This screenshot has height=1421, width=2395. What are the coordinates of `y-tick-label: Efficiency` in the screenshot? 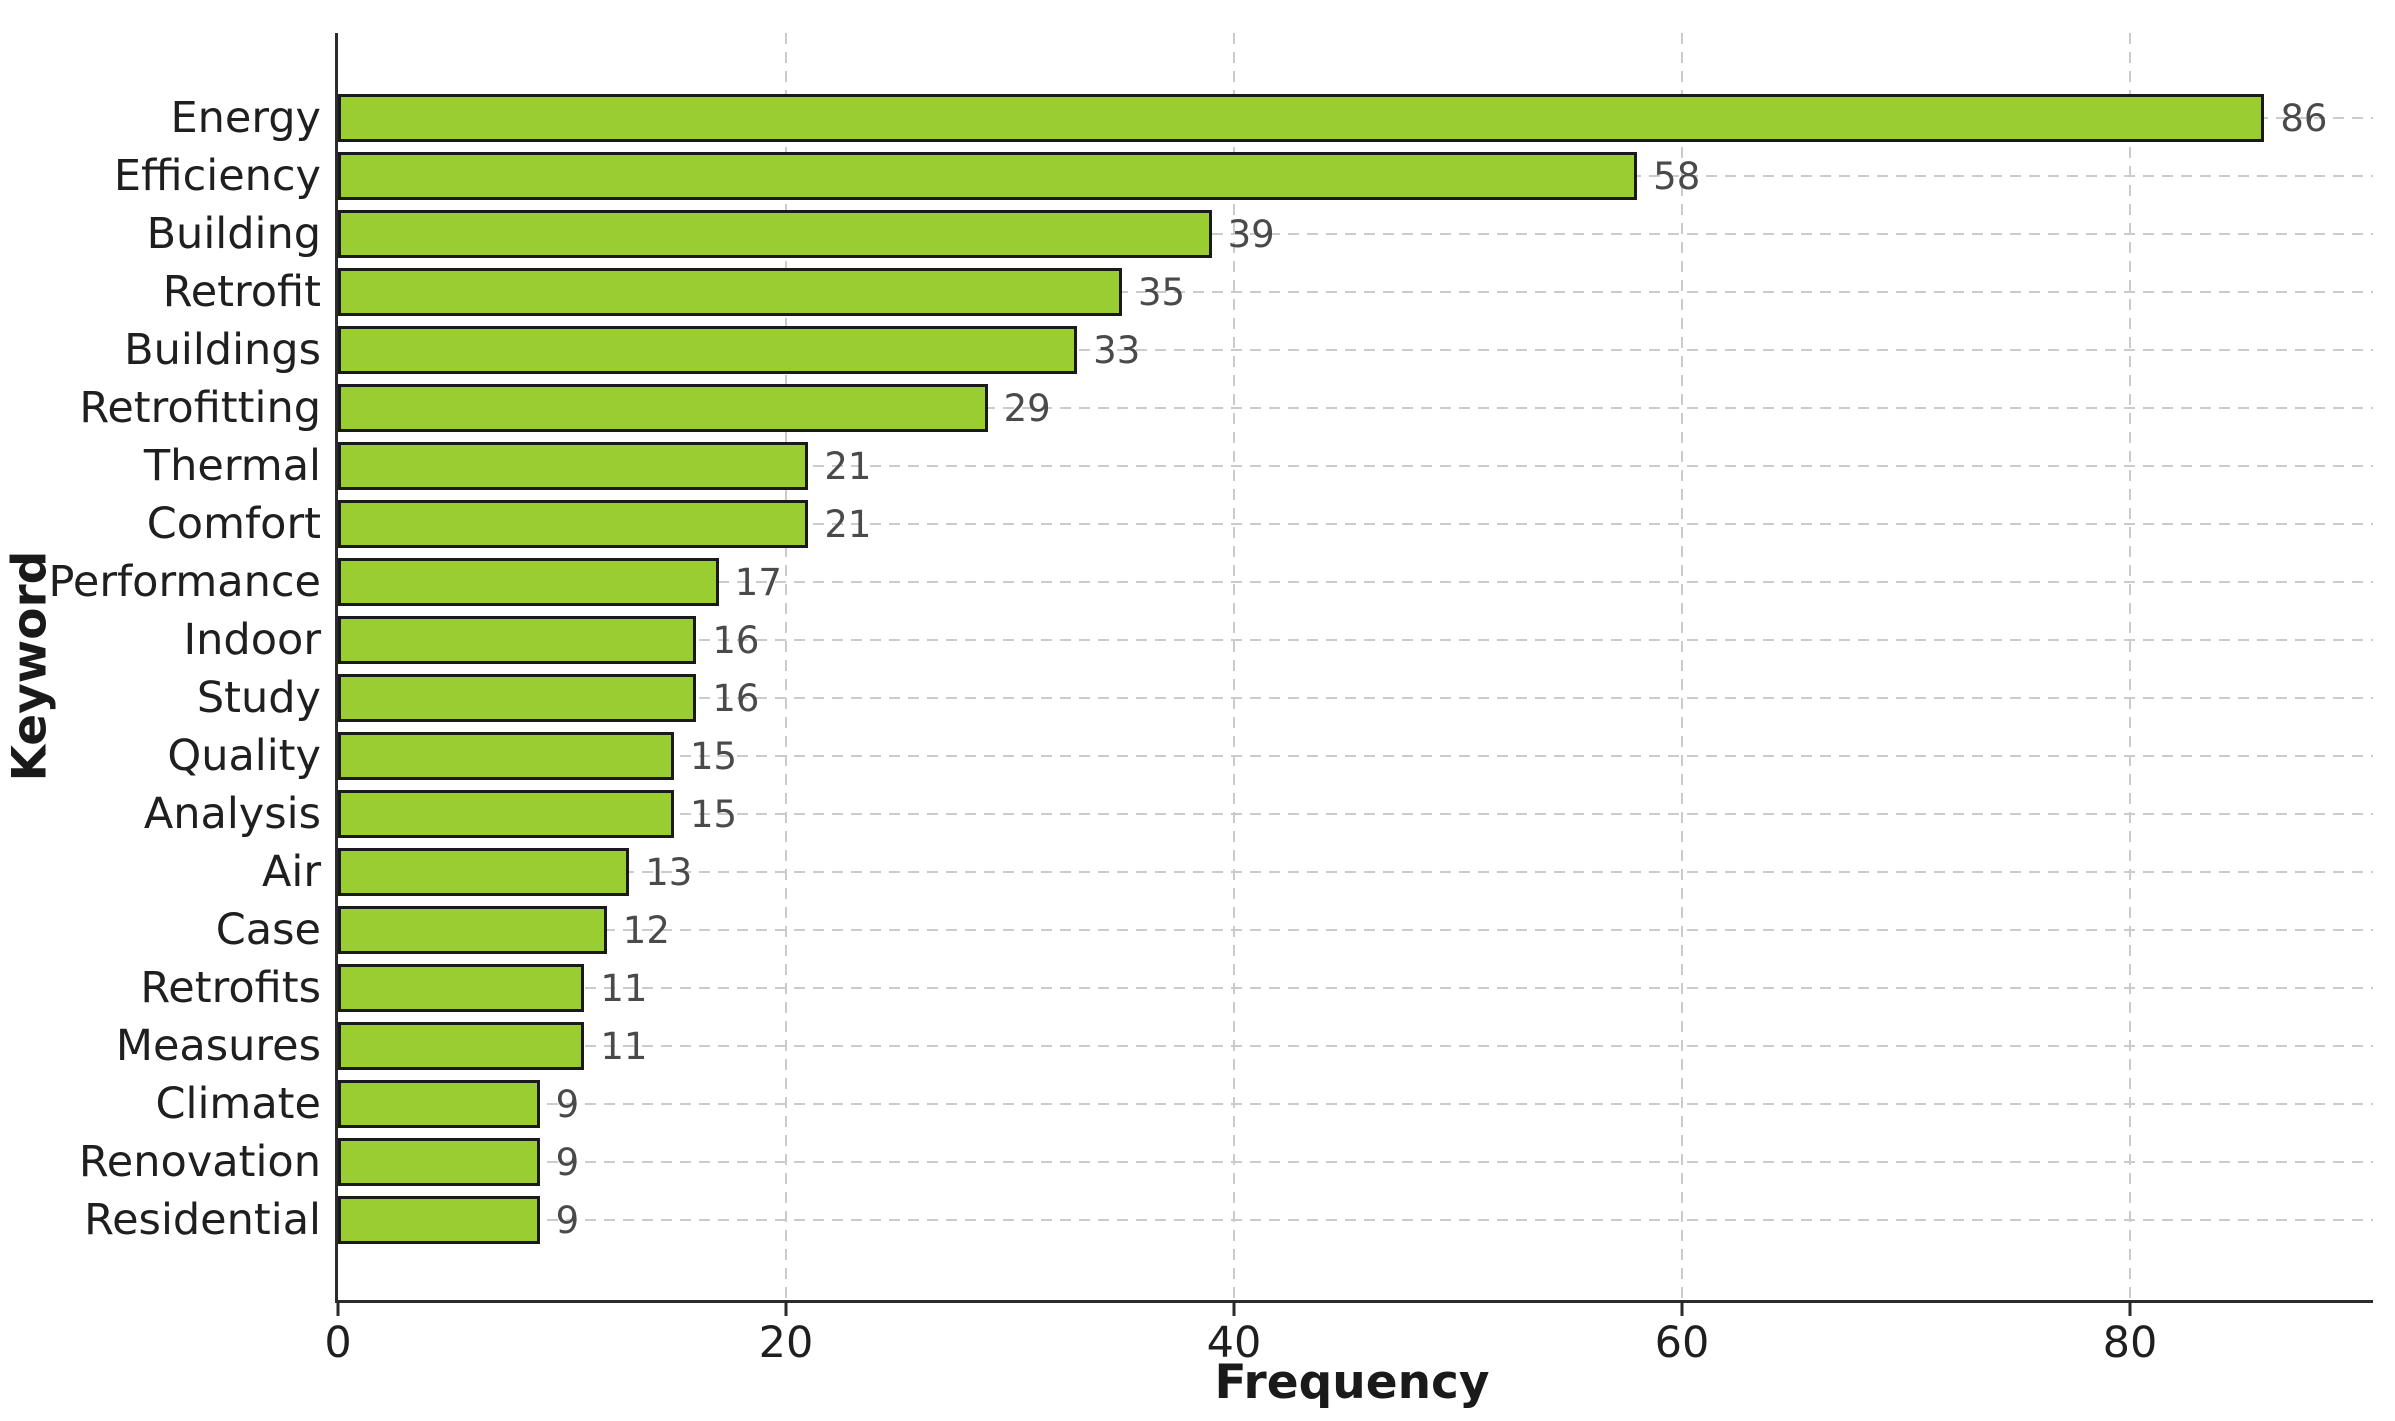 It's located at (217, 176).